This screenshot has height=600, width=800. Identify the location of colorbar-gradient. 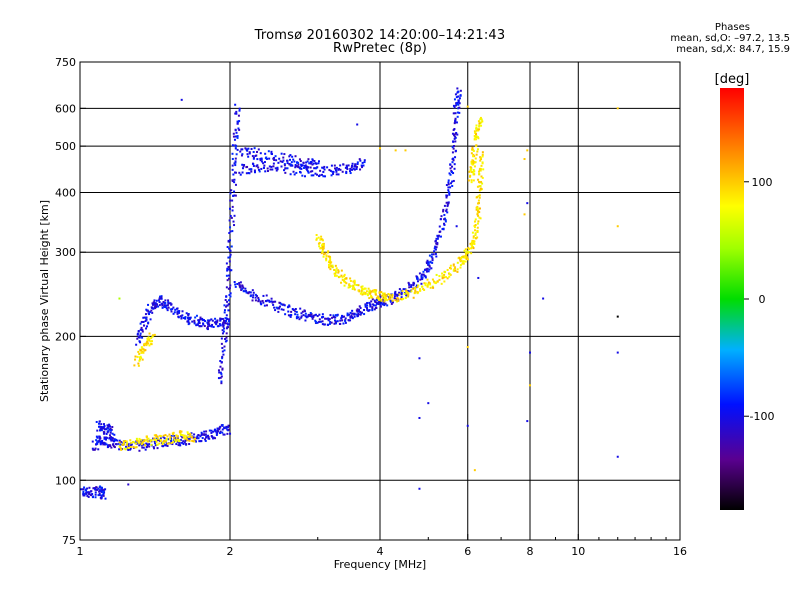
(732, 299).